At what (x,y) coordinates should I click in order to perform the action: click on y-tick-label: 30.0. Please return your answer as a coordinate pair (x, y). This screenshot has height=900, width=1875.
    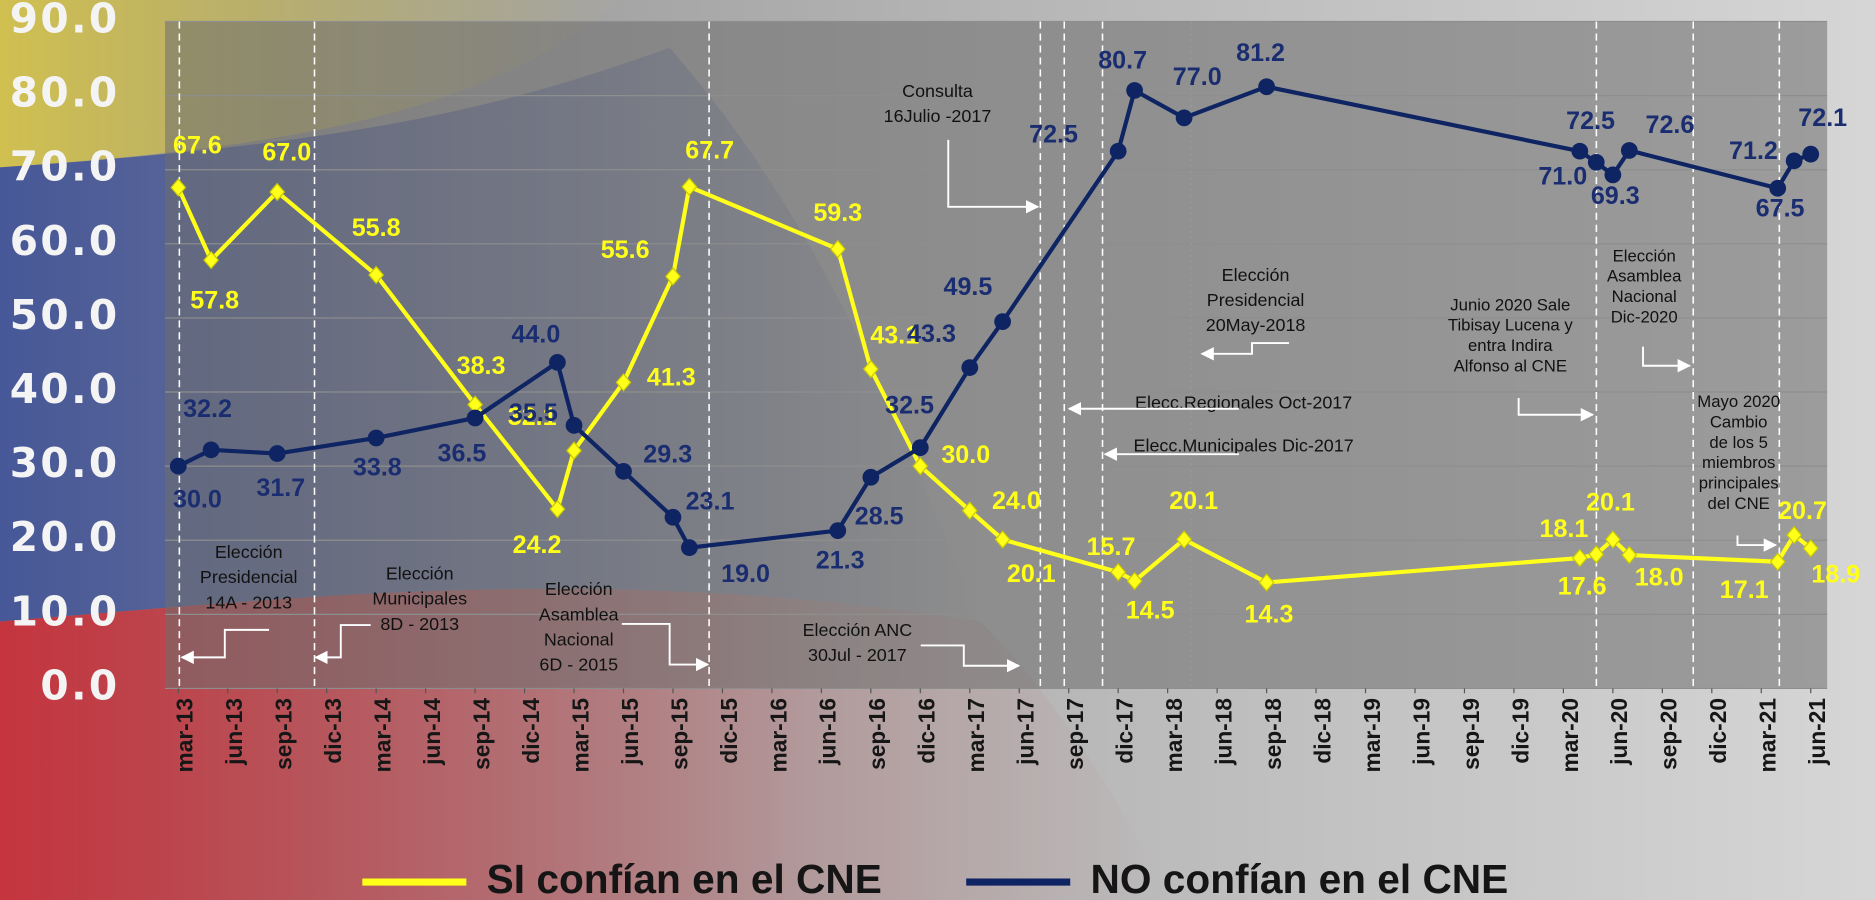
    Looking at the image, I should click on (65, 463).